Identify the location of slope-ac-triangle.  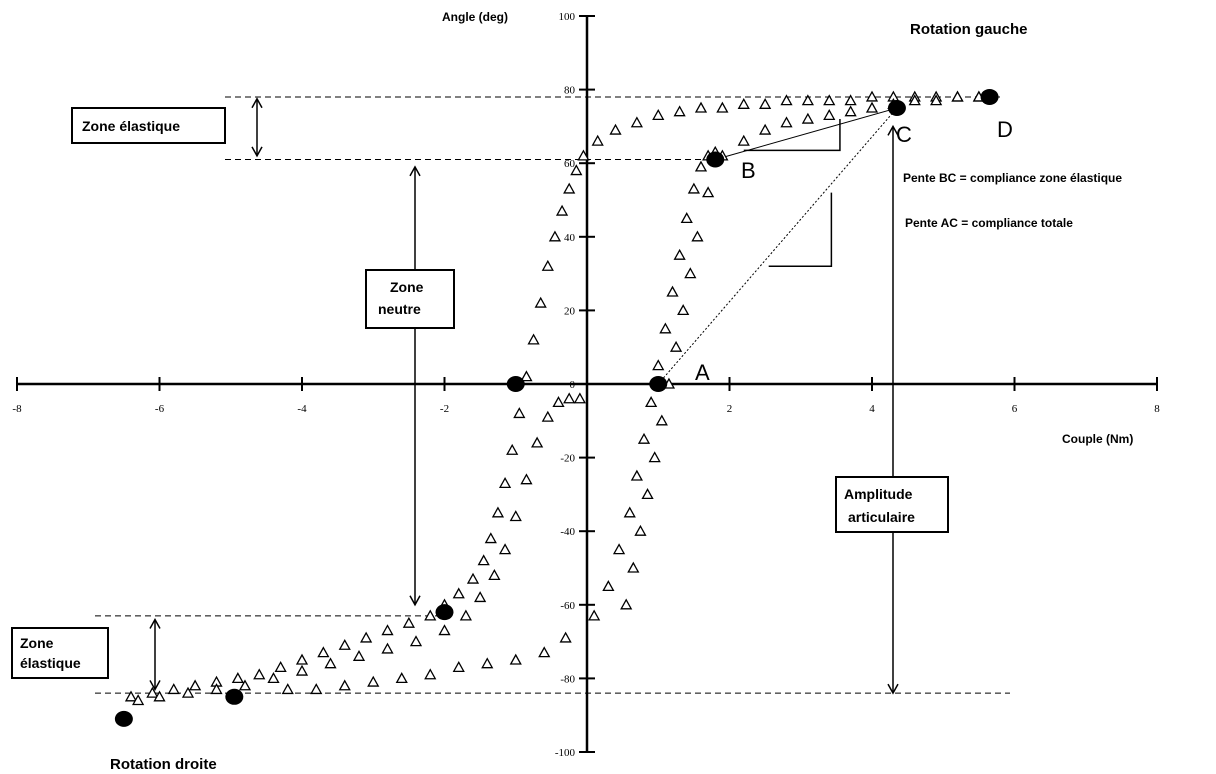
(800, 229).